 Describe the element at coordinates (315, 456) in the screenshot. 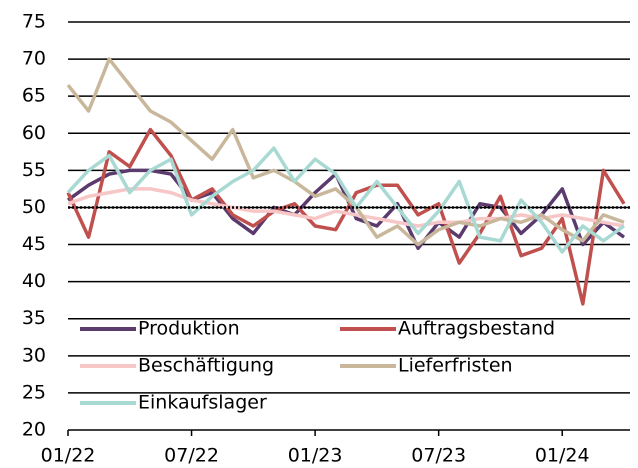

I see `x-tick-label: 01/23` at that location.